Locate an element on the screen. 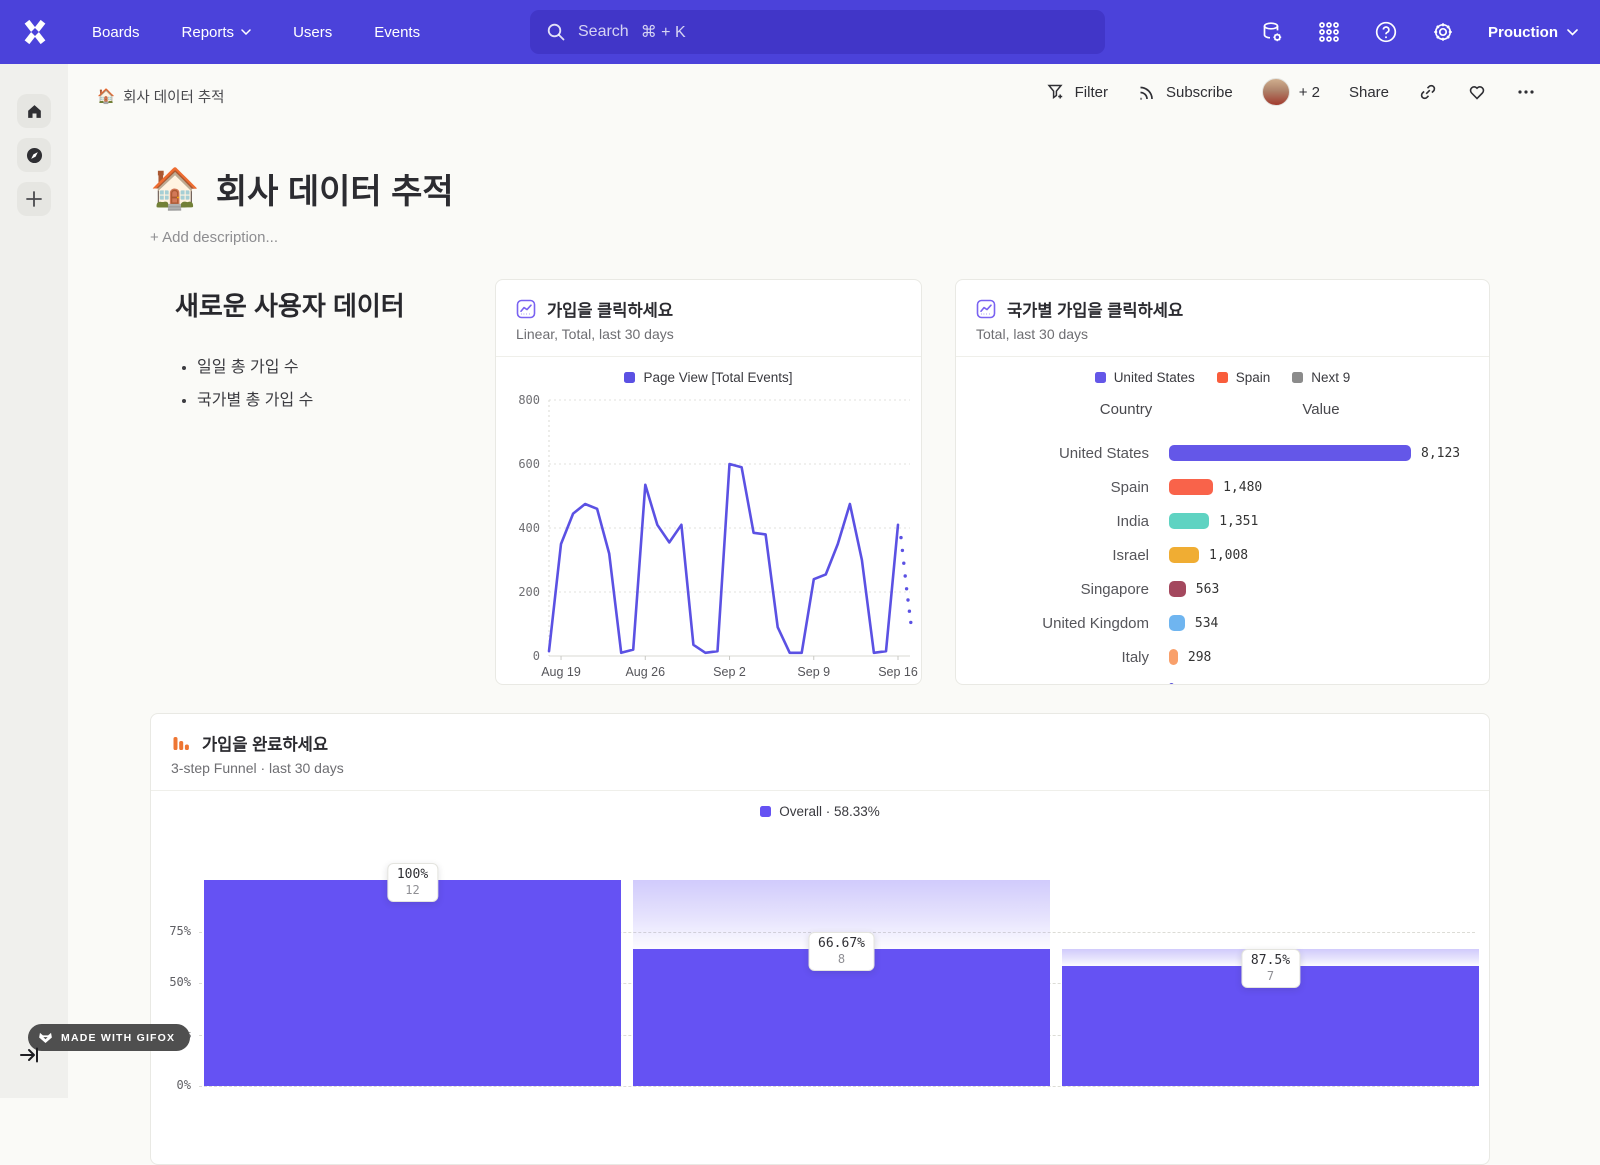 This screenshot has width=1600, height=1165. country-legend-item: Spain is located at coordinates (1243, 377).